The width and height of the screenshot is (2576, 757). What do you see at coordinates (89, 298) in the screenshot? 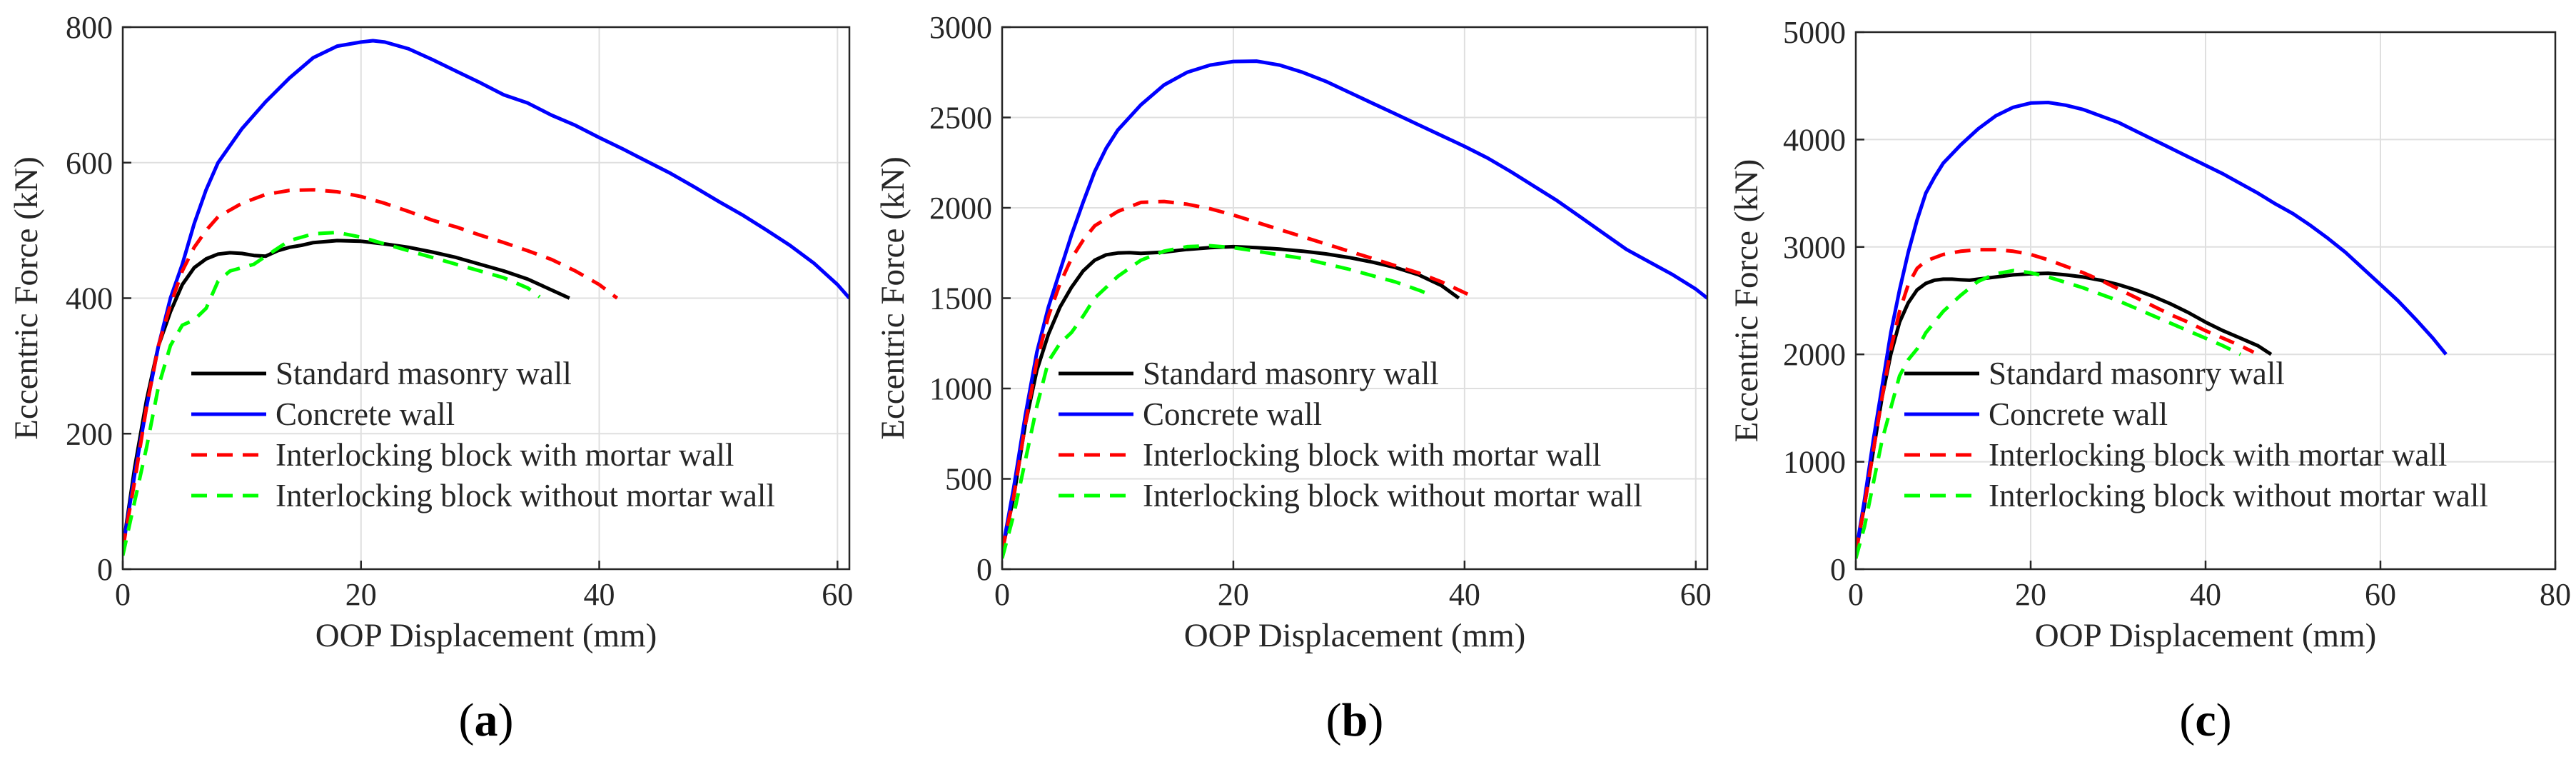
I see `y-tick-label: 400` at bounding box center [89, 298].